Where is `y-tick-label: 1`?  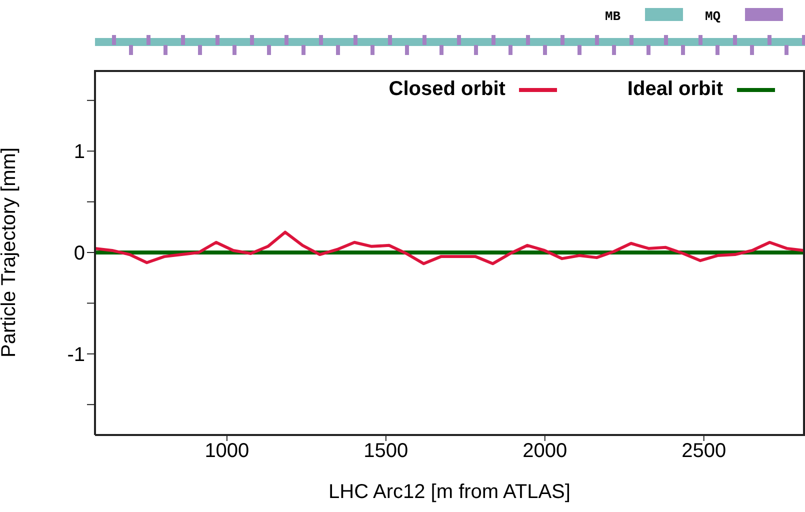
y-tick-label: 1 is located at coordinates (79, 152).